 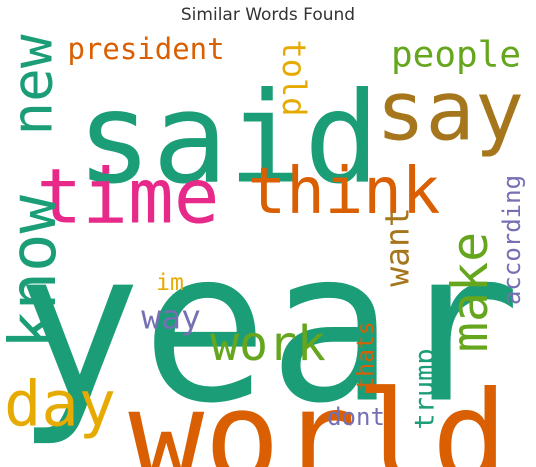 I want to click on word-know: know, so click(x=35, y=271).